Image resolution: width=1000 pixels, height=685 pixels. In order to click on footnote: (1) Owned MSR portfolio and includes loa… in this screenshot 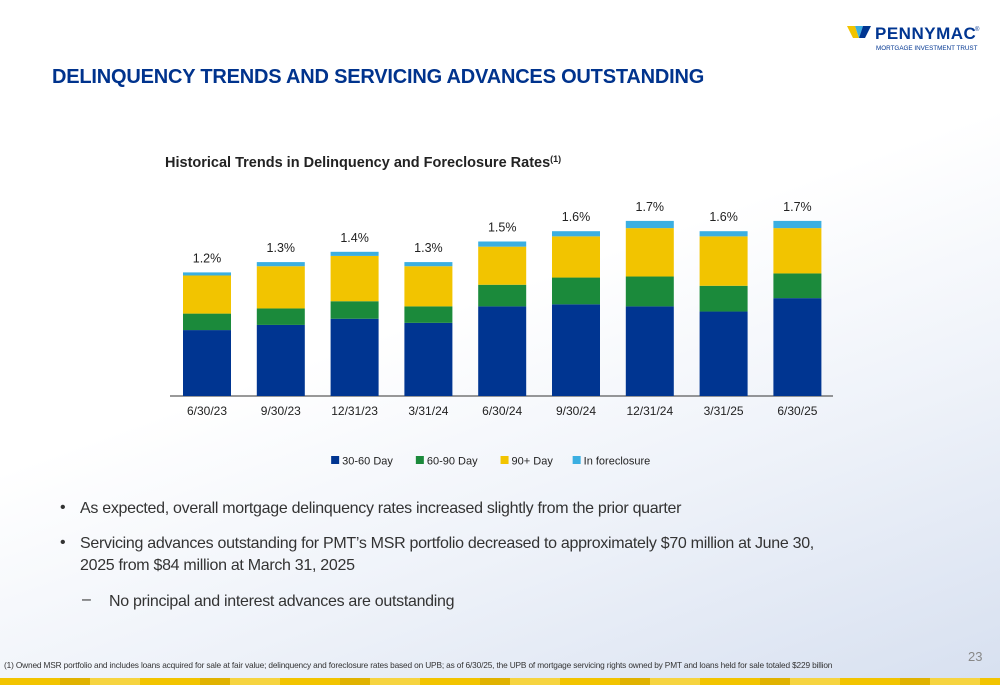, I will do `click(418, 665)`.